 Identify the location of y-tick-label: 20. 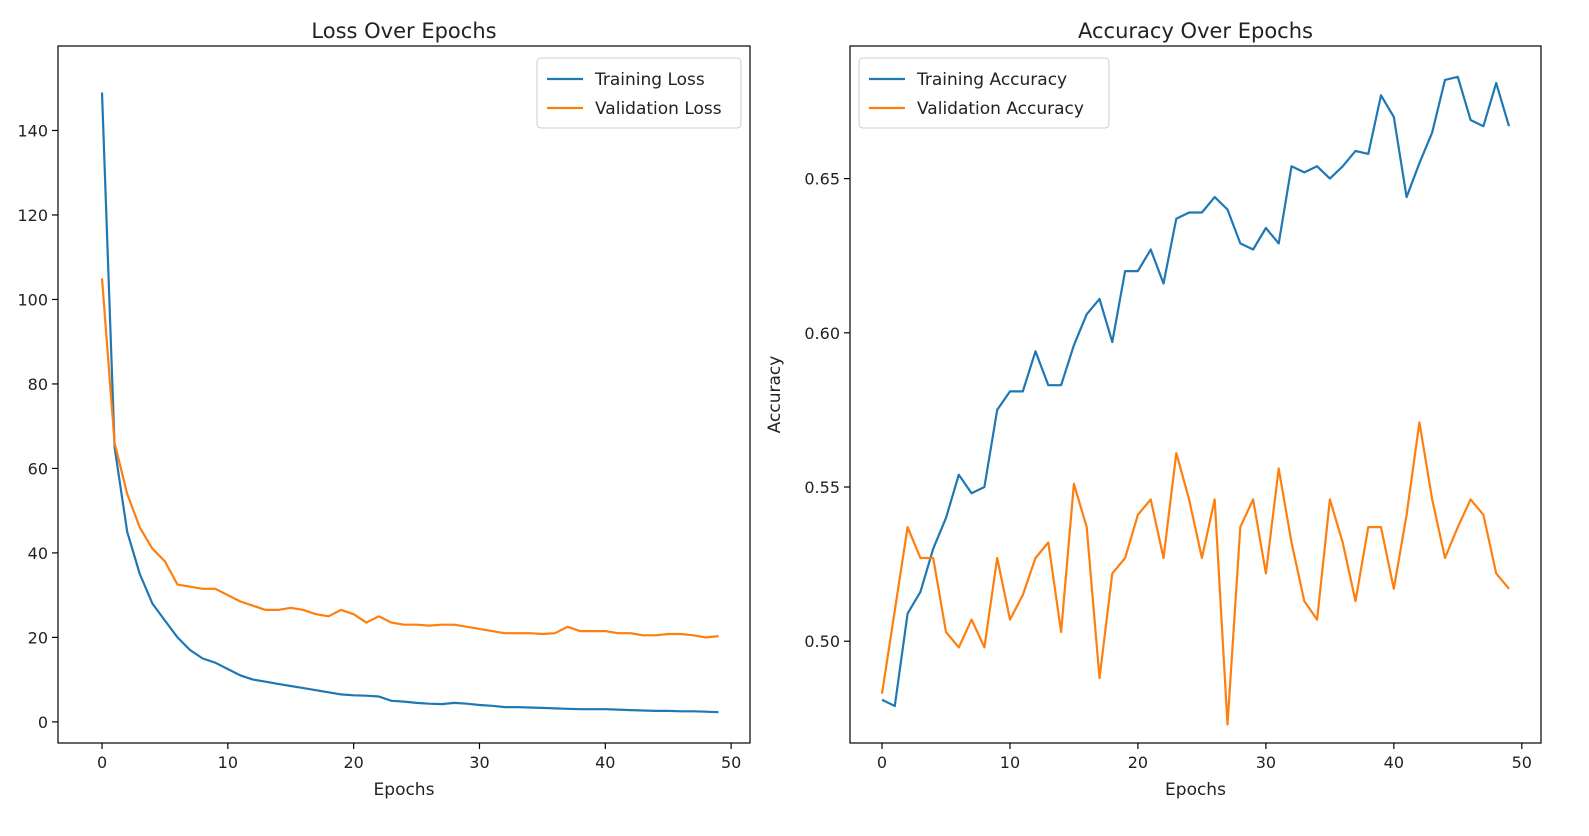
(38, 637).